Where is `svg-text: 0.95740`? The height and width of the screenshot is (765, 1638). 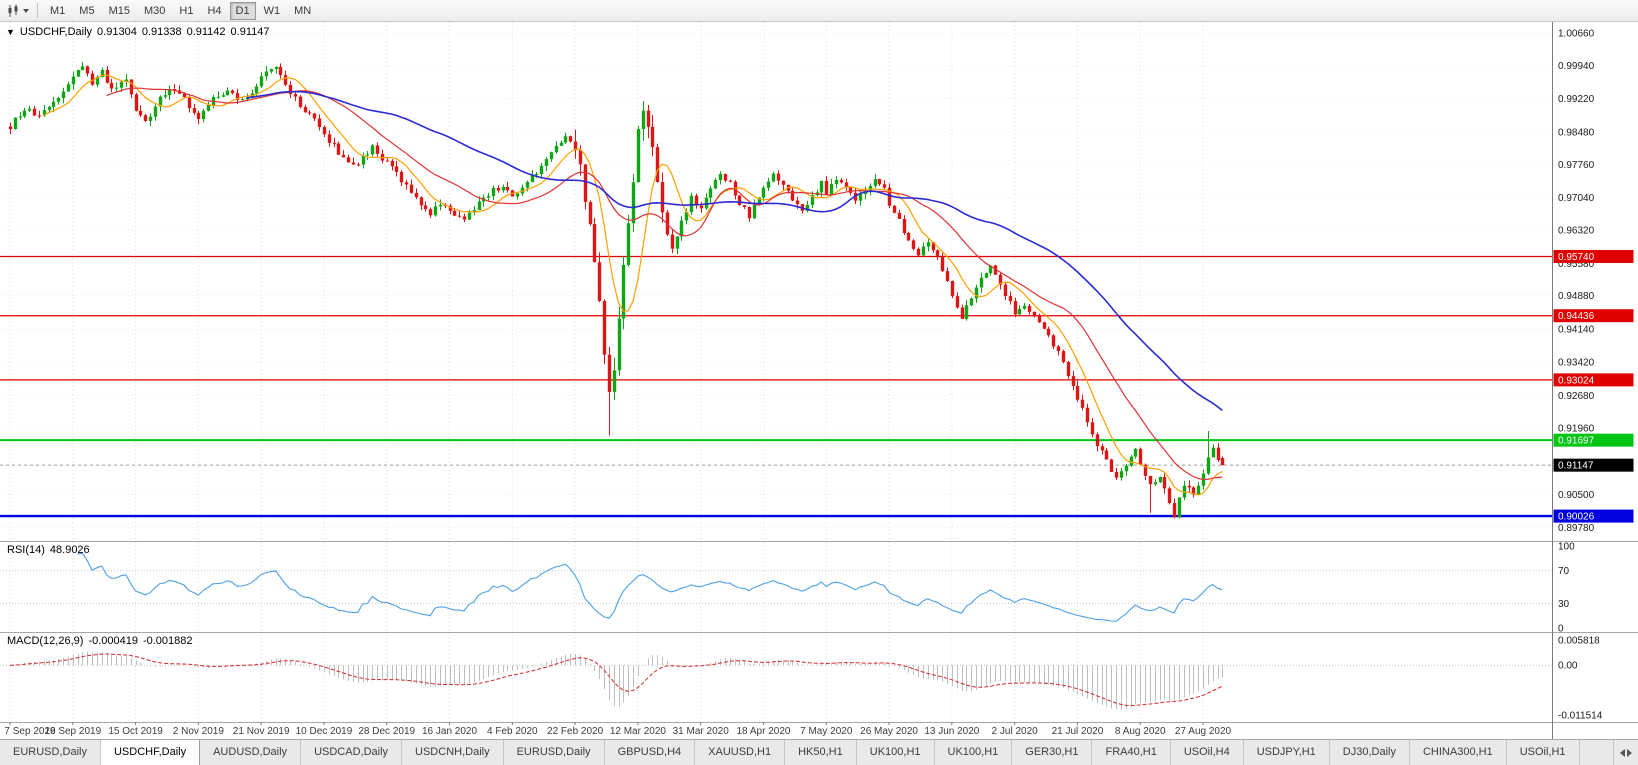 svg-text: 0.95740 is located at coordinates (1576, 257).